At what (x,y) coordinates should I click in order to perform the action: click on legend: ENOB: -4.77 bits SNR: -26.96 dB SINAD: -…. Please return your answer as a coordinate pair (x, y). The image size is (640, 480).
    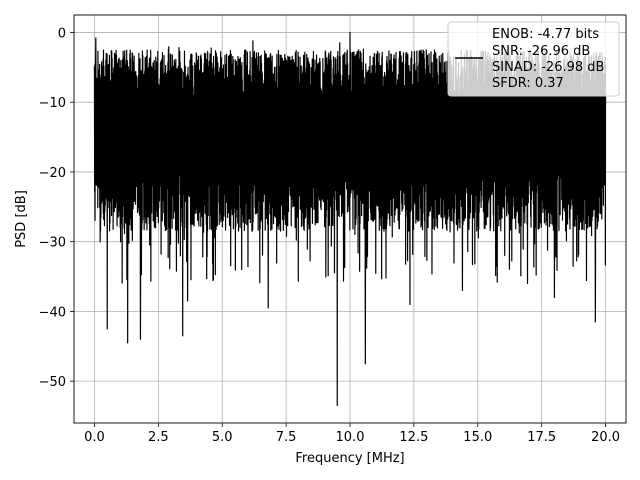
    Looking at the image, I should click on (533, 59).